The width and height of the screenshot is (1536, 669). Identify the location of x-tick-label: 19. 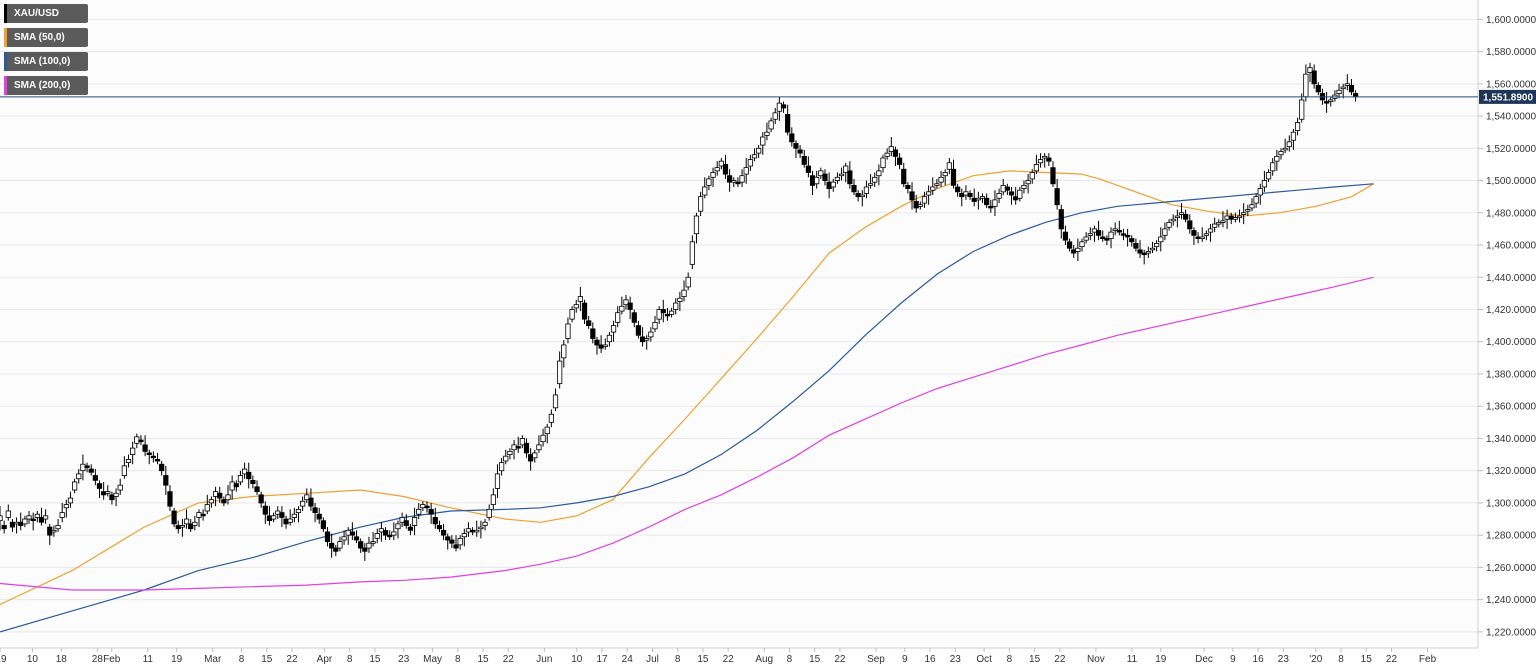
(1161, 659).